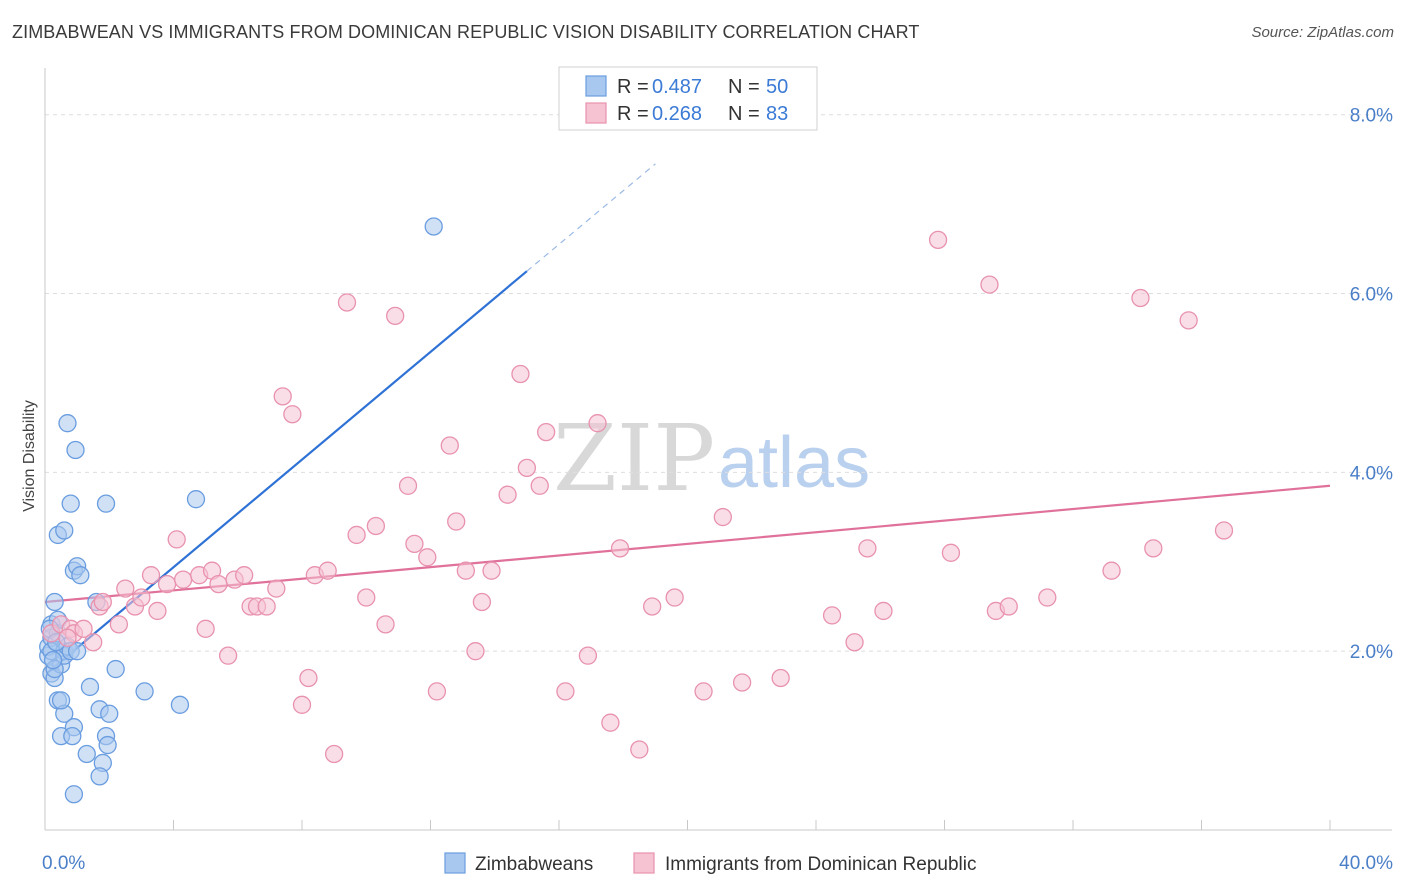 This screenshot has width=1406, height=892. I want to click on y-tick-label-1: 4.0%, so click(1371, 473).